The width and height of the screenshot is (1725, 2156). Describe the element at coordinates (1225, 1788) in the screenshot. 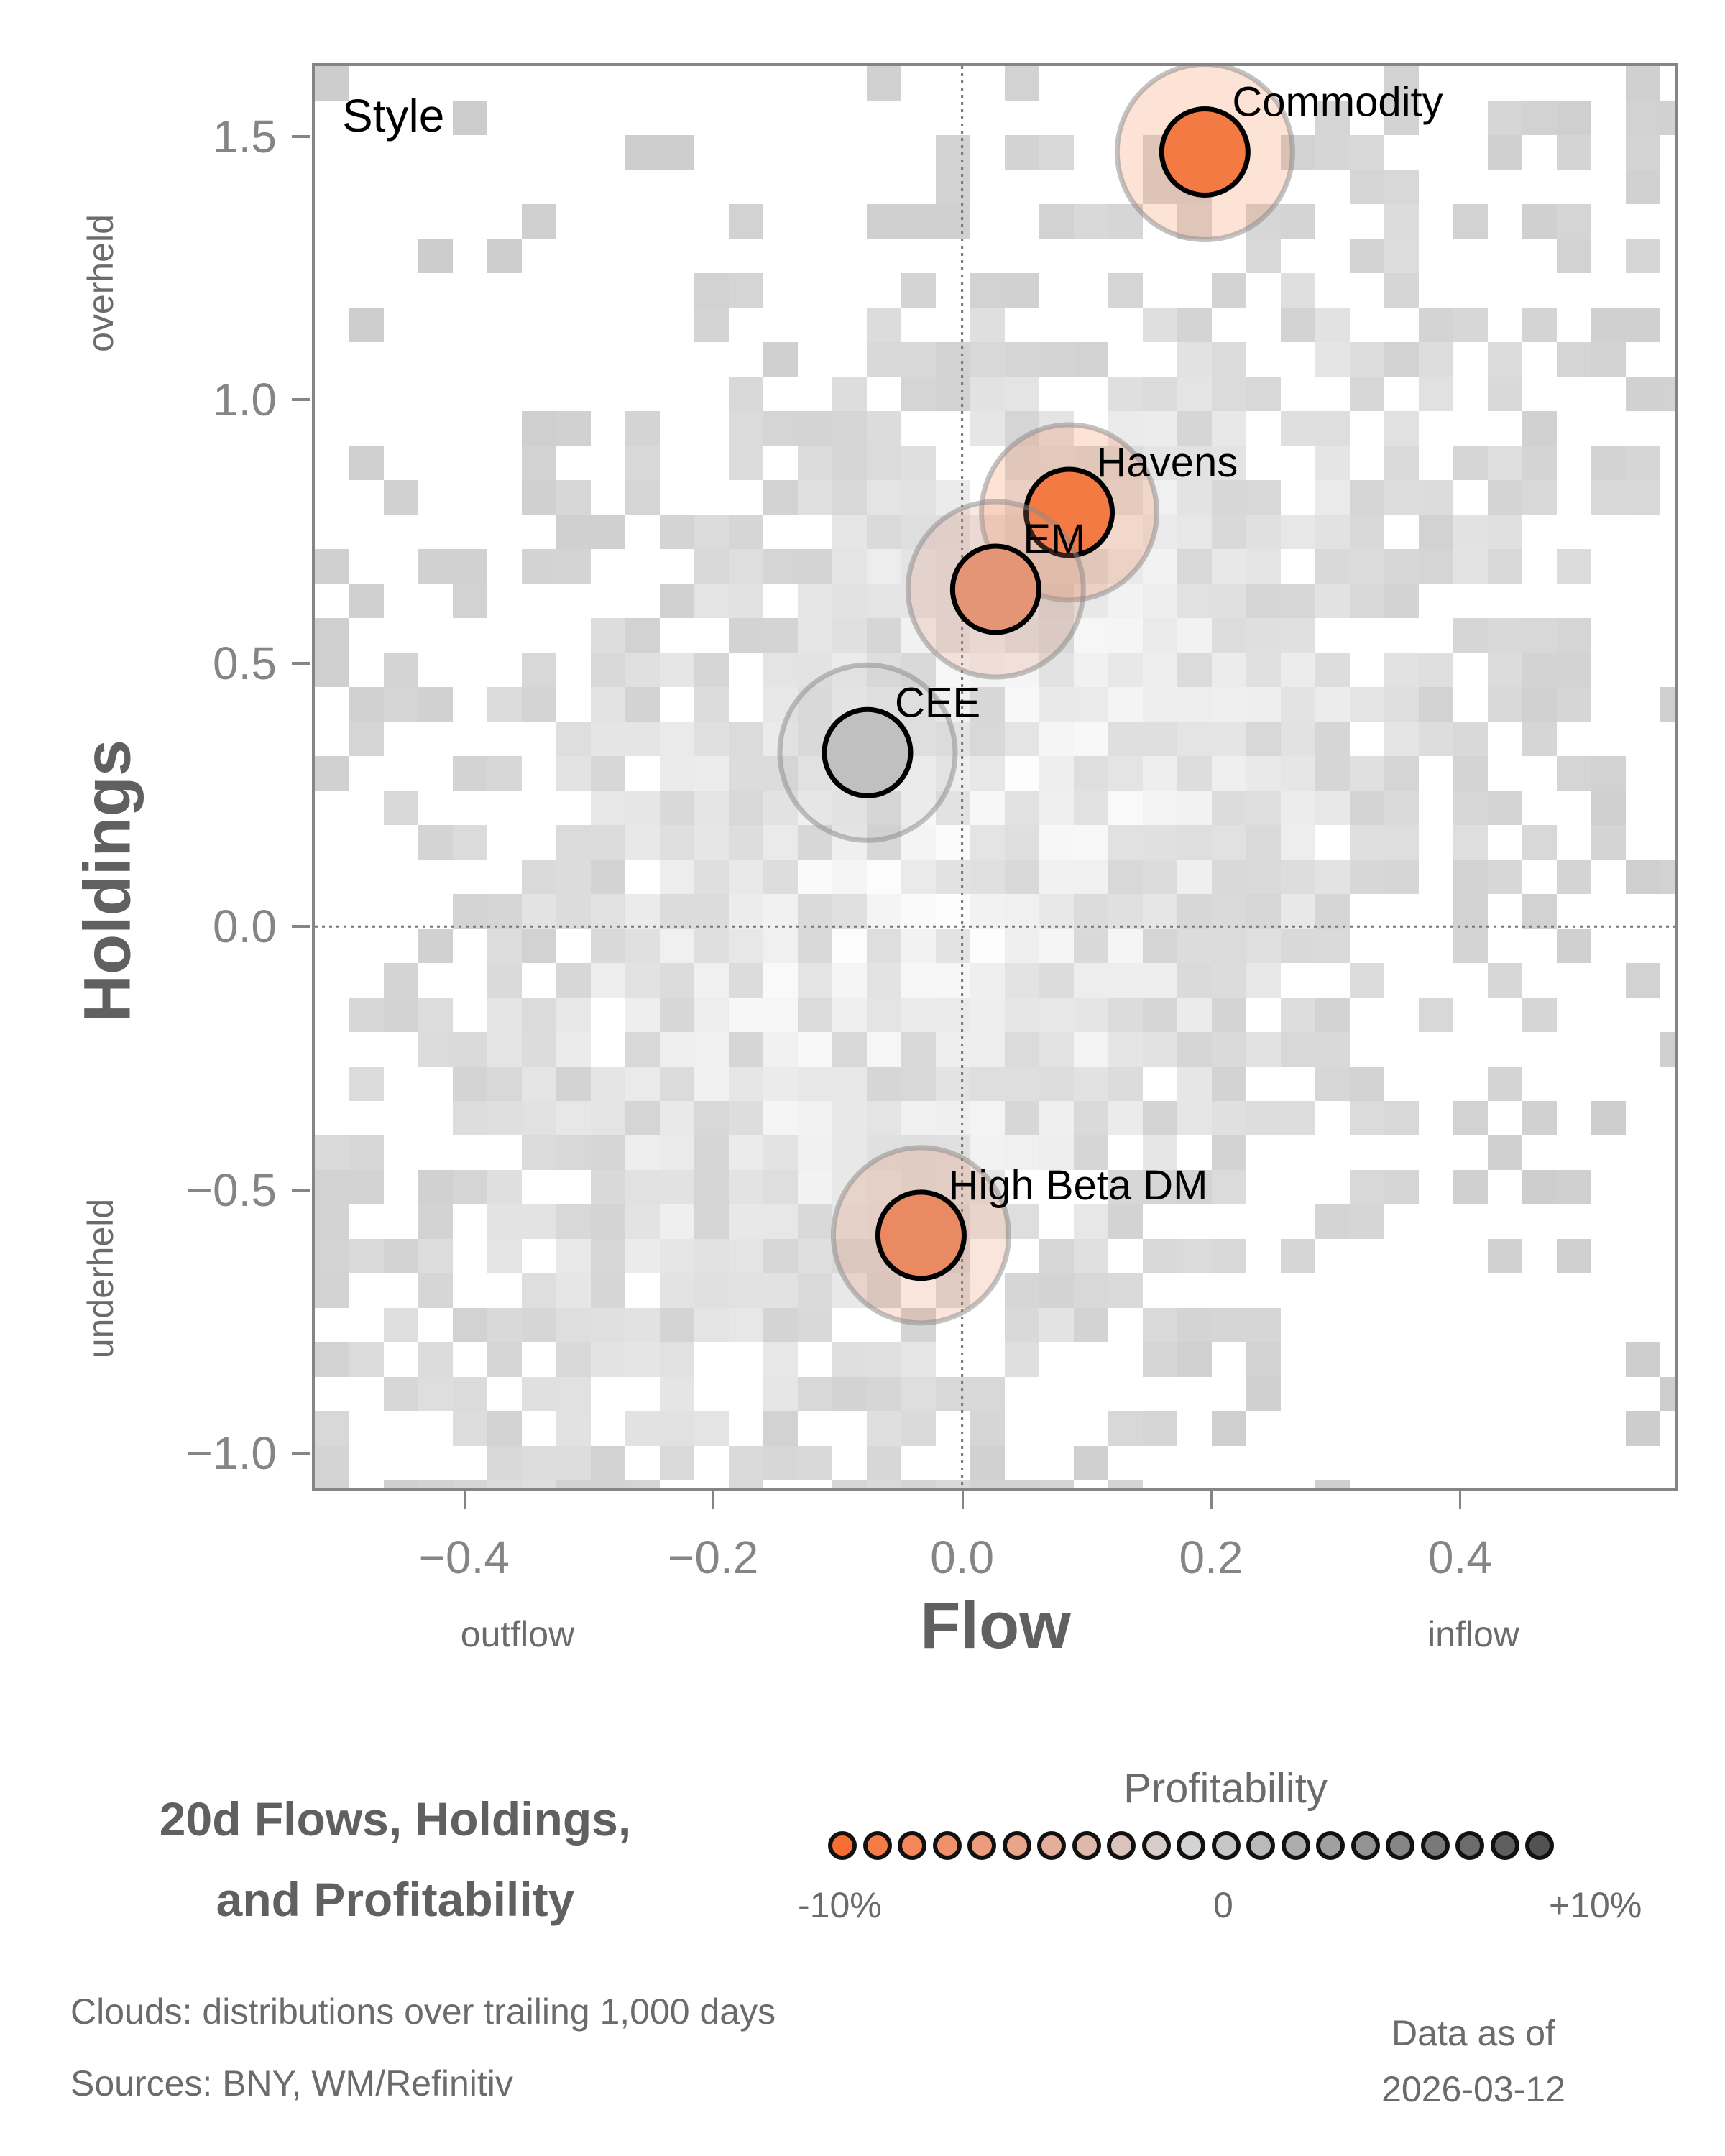

I see `colorbar-title: Profitability` at that location.